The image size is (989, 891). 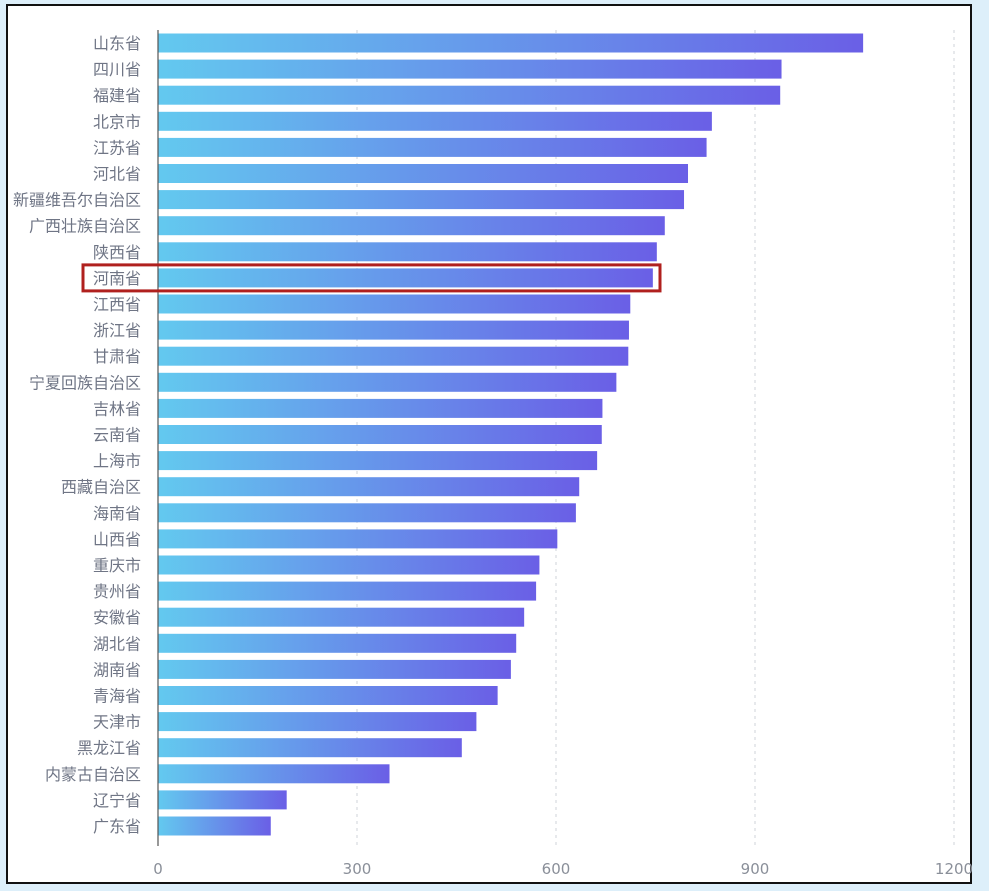 What do you see at coordinates (117, 643) in the screenshot?
I see `category-label: 湖北省` at bounding box center [117, 643].